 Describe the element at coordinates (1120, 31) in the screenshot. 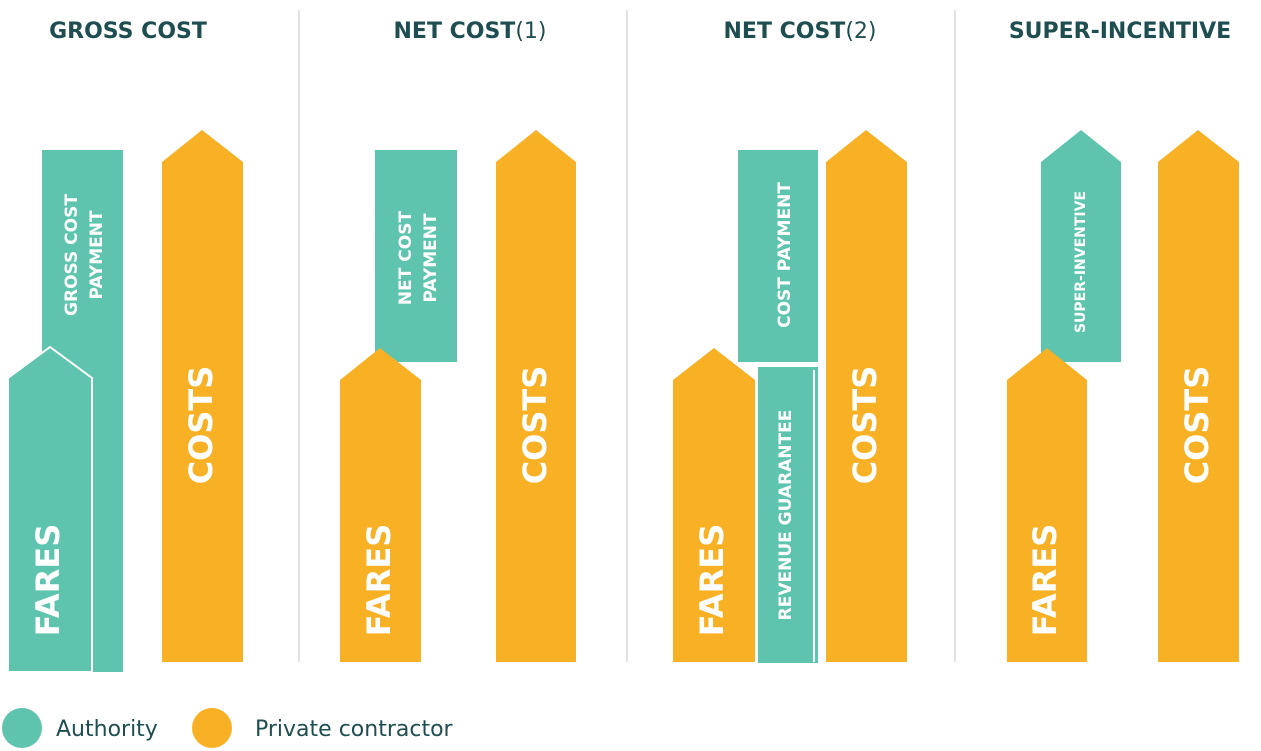

I see `panel-title: SUPER-INCENTIVE` at that location.